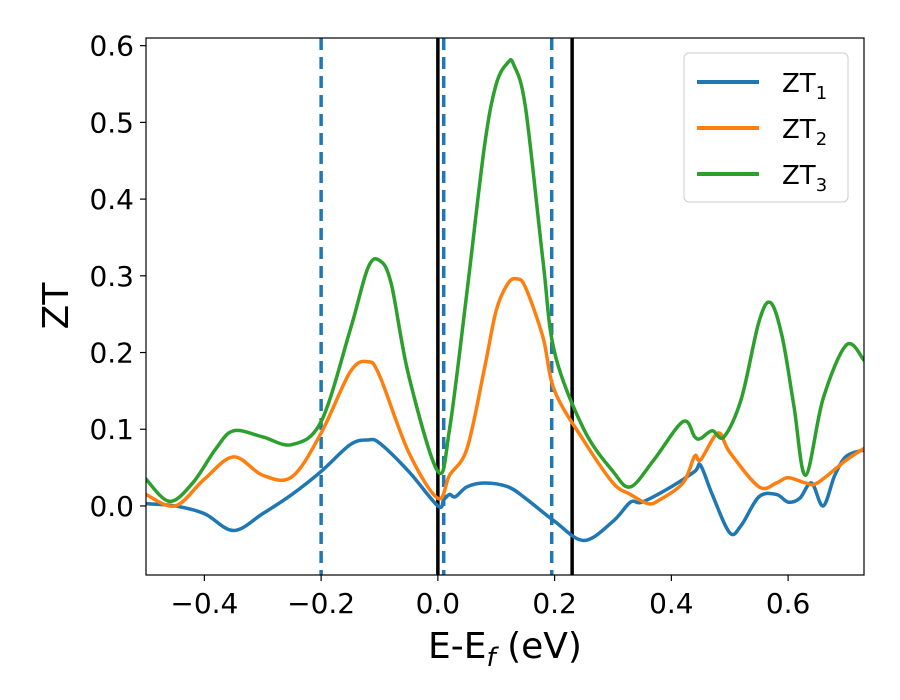 This screenshot has width=900, height=700. Describe the element at coordinates (111, 199) in the screenshot. I see `y-tick-label: 0.4` at that location.